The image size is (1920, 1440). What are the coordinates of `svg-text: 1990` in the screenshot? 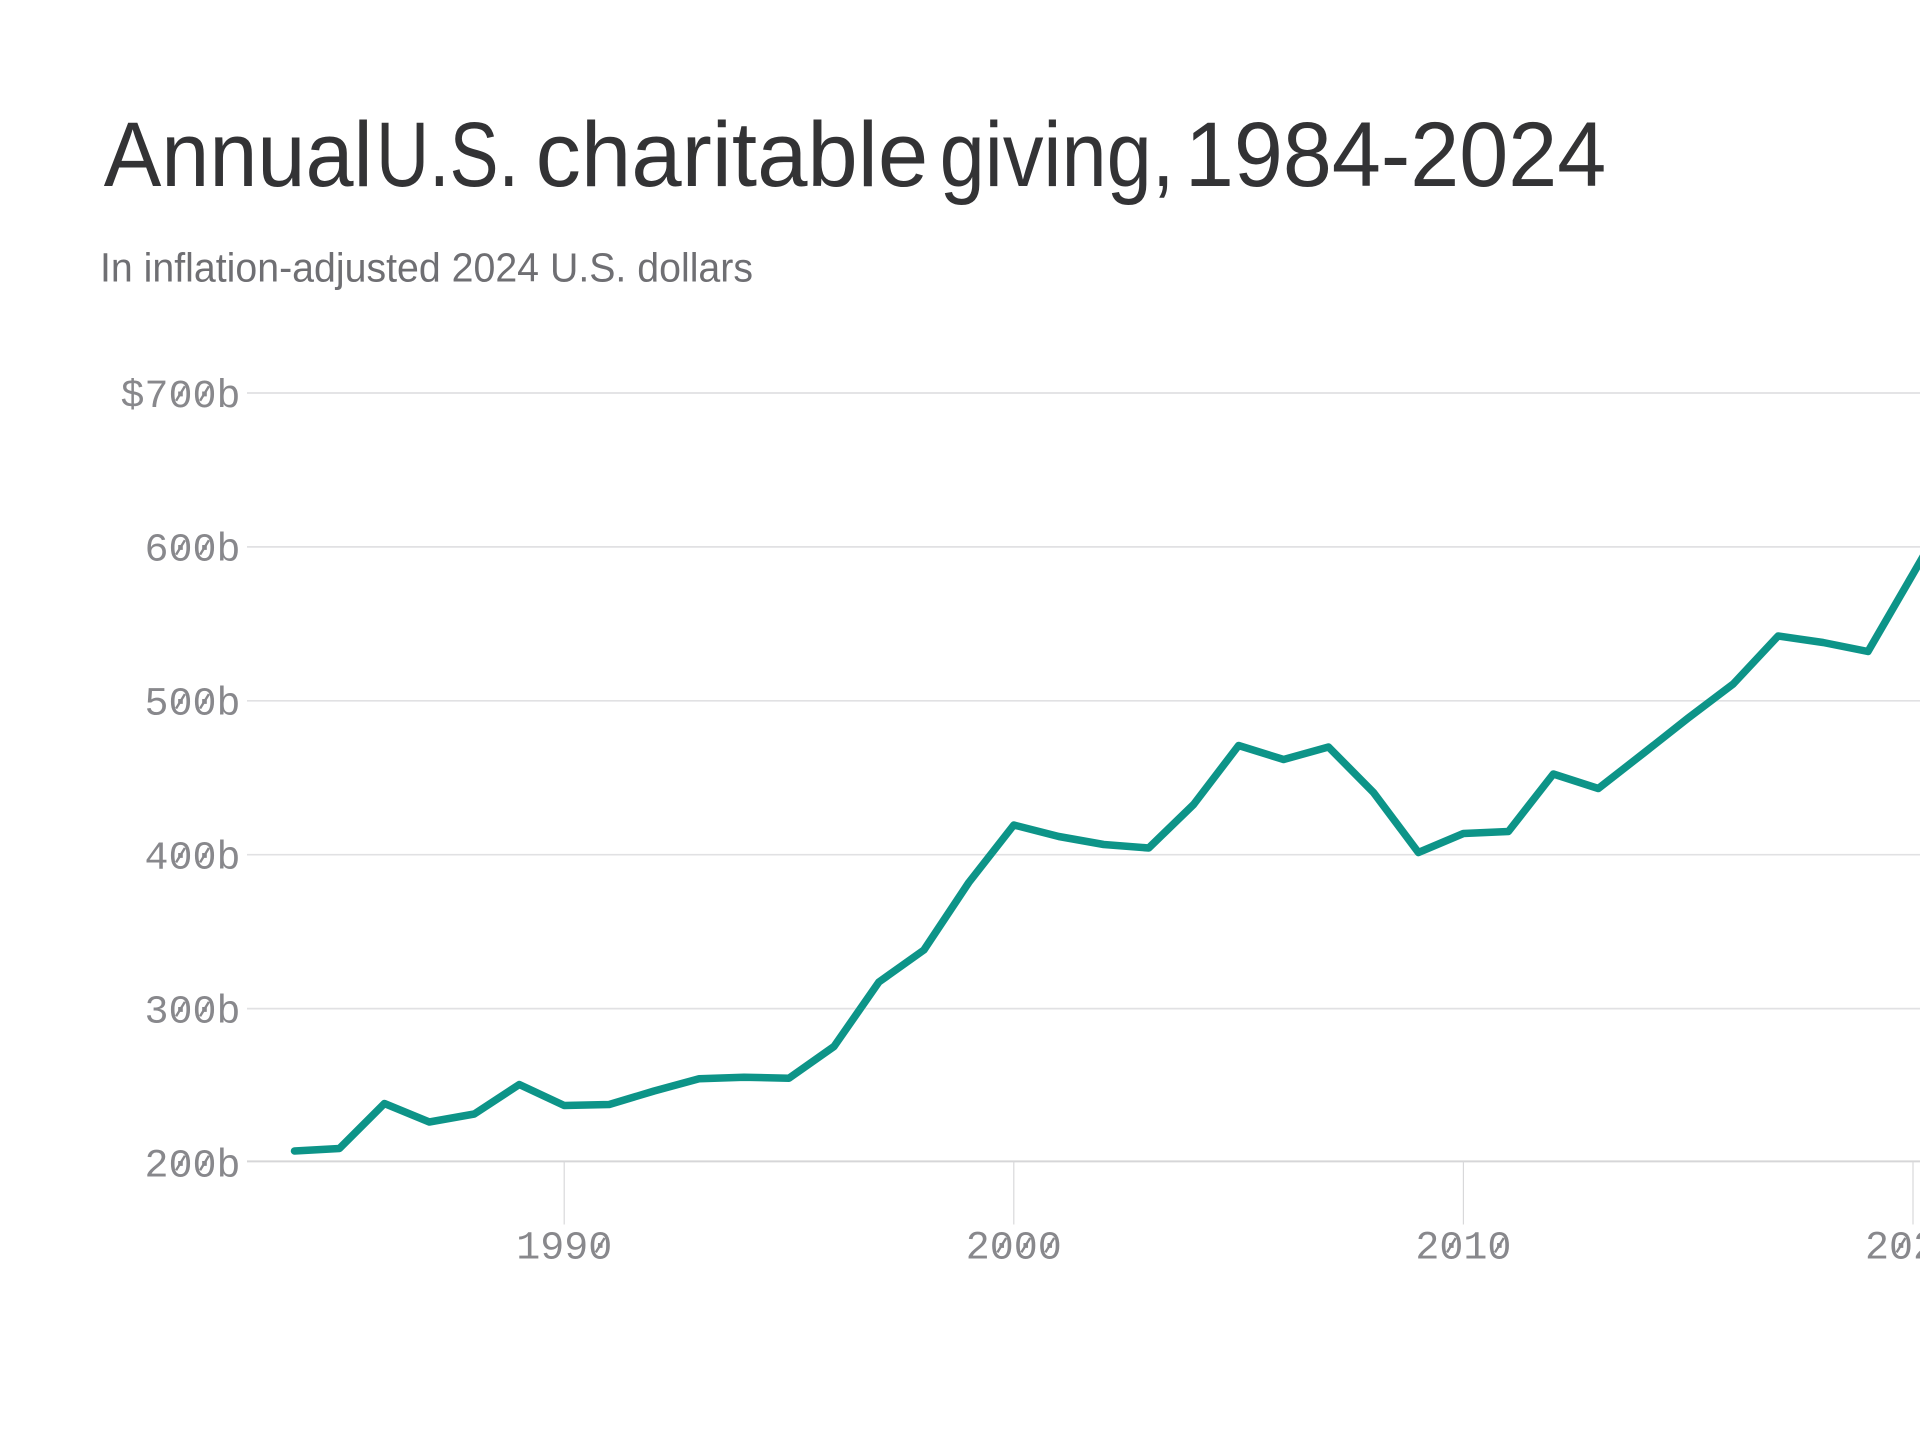 It's located at (564, 1249).